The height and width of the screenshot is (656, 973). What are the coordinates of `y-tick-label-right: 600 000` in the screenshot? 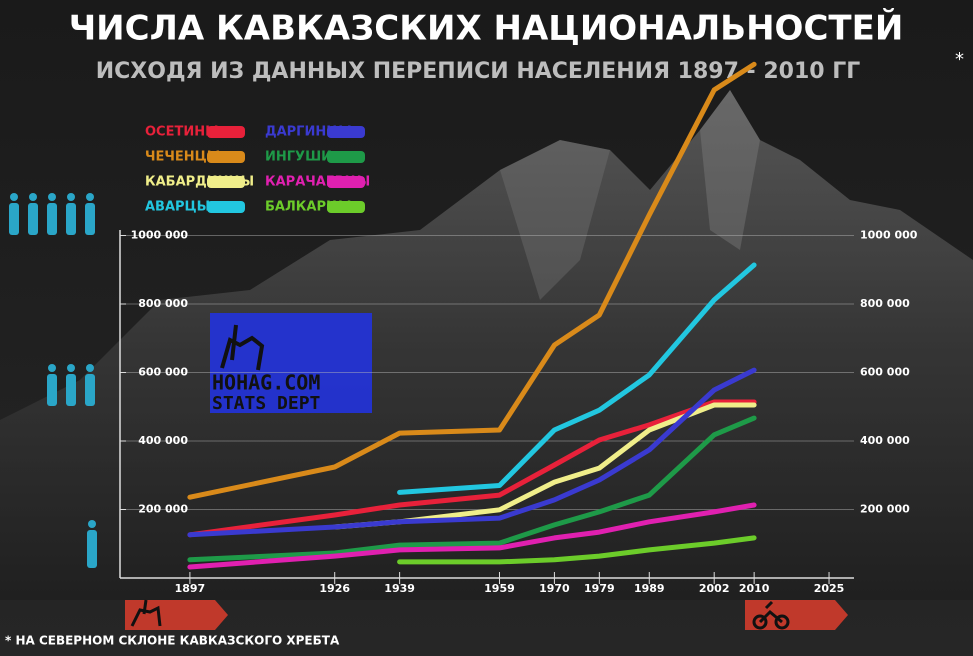 It's located at (885, 372).